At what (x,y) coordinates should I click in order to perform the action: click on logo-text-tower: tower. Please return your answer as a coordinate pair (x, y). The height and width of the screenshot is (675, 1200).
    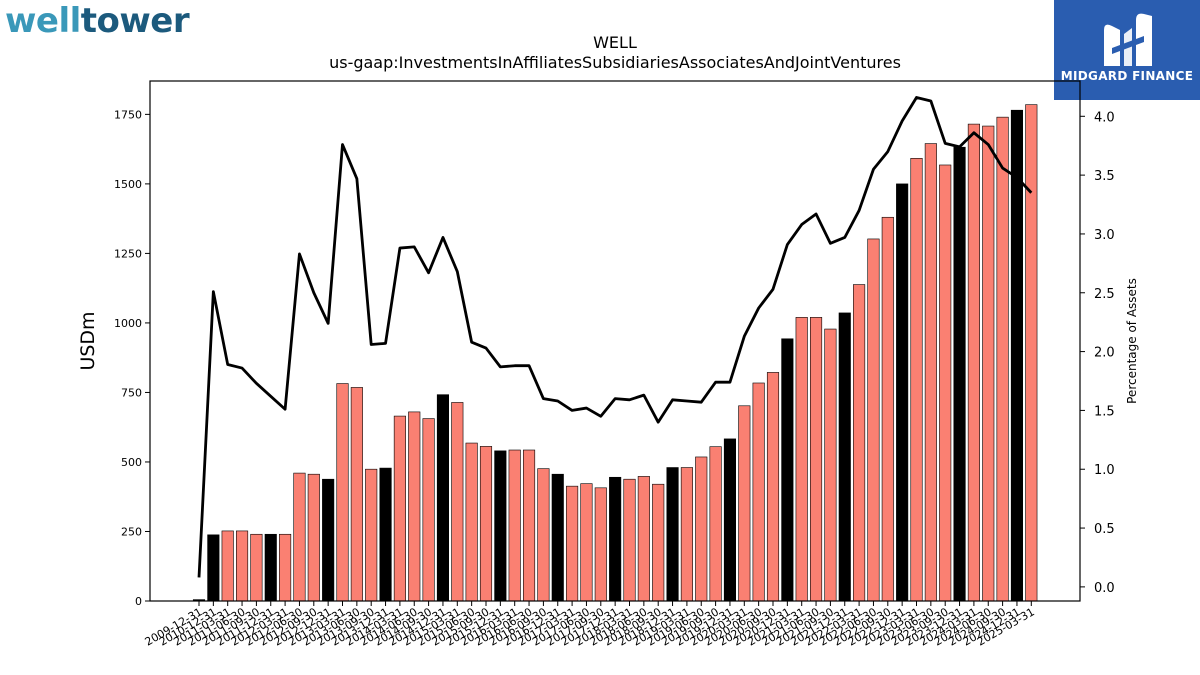
    Looking at the image, I should click on (135, 21).